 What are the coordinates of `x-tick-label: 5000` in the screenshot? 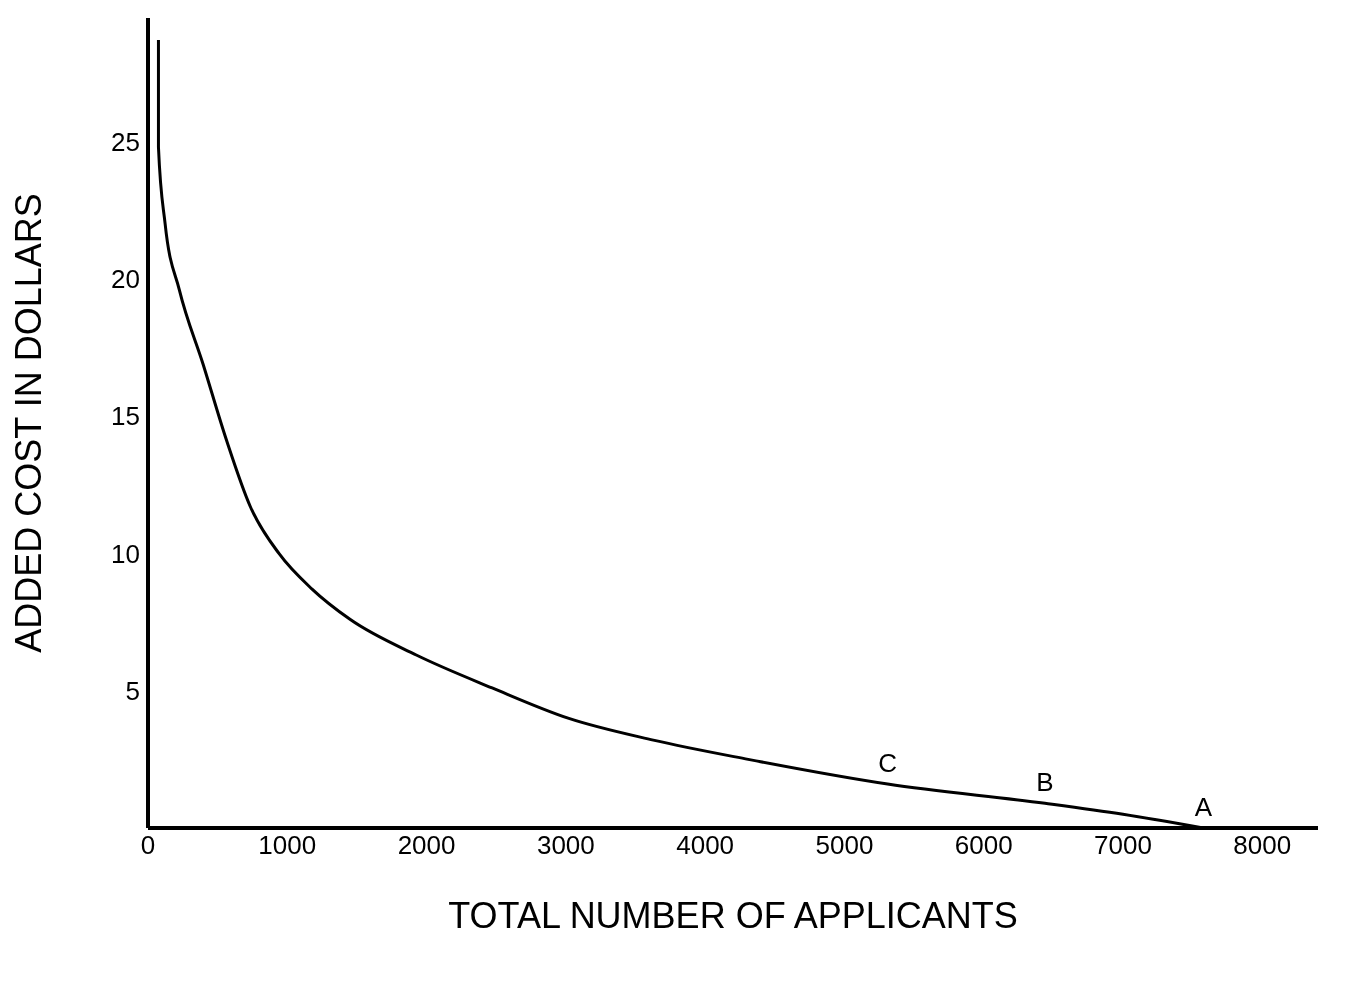 It's located at (844, 845).